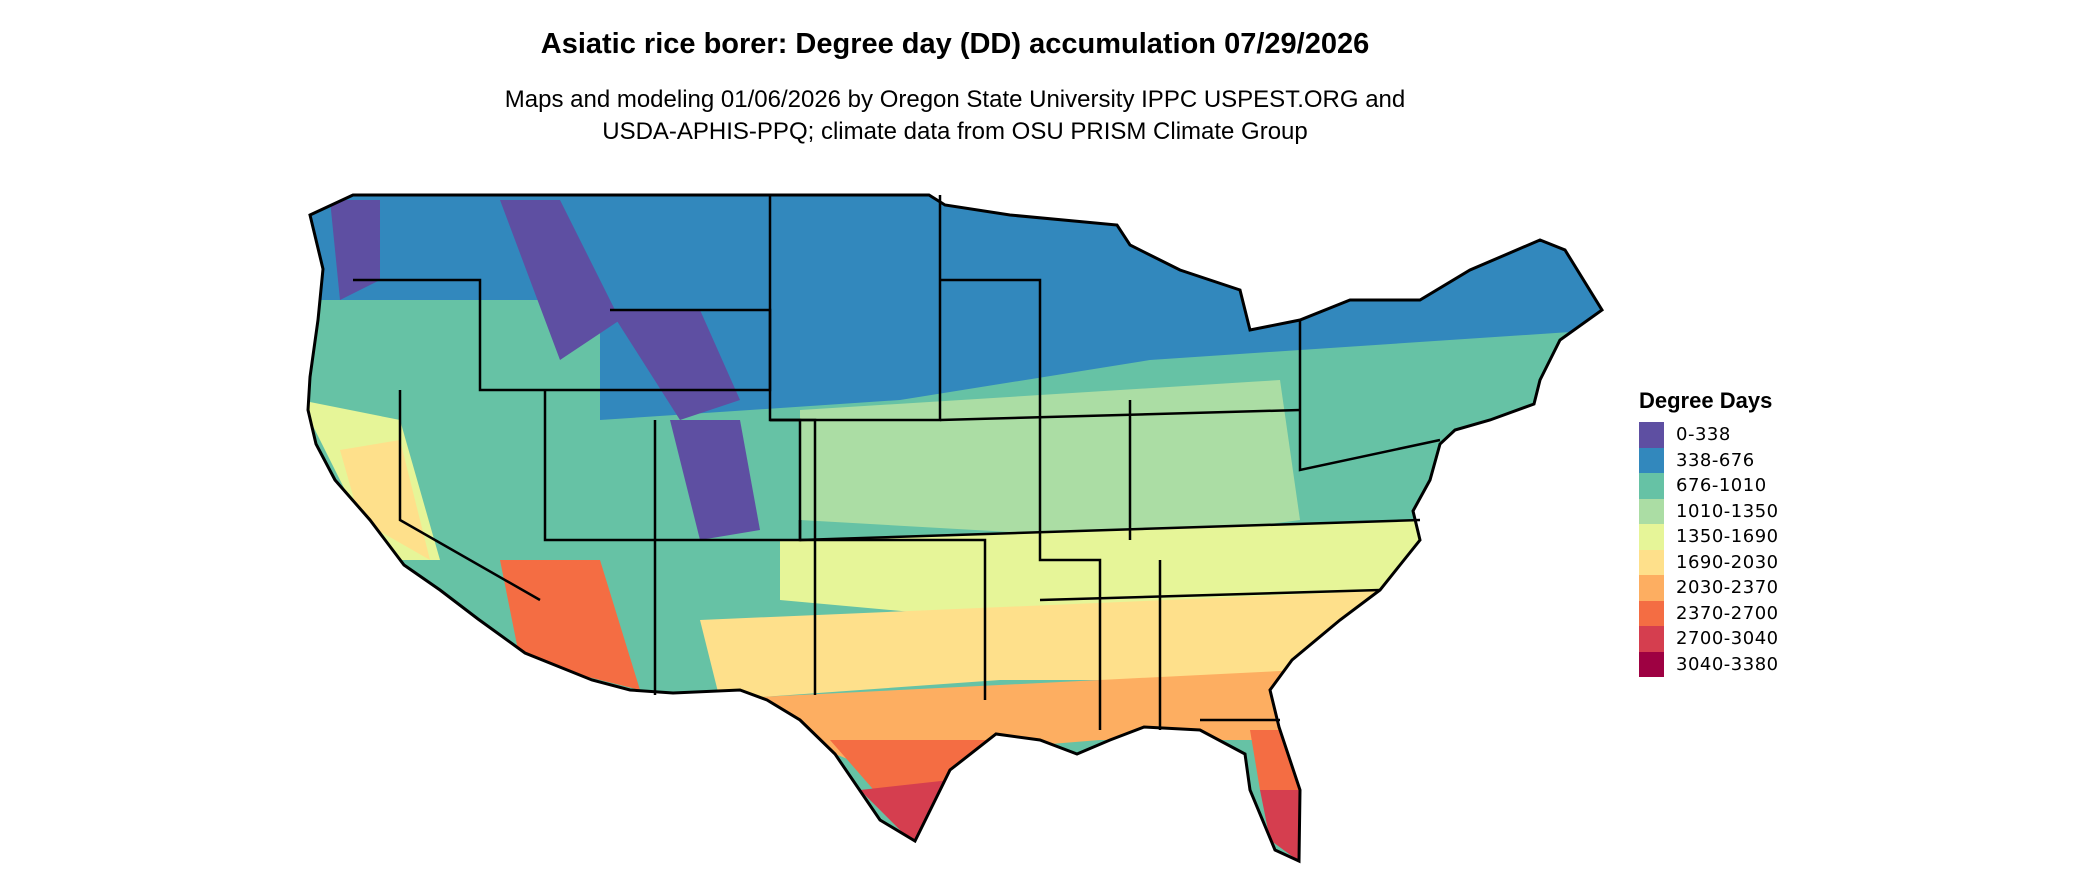  I want to click on legend-item: 3040-3380, so click(1709, 664).